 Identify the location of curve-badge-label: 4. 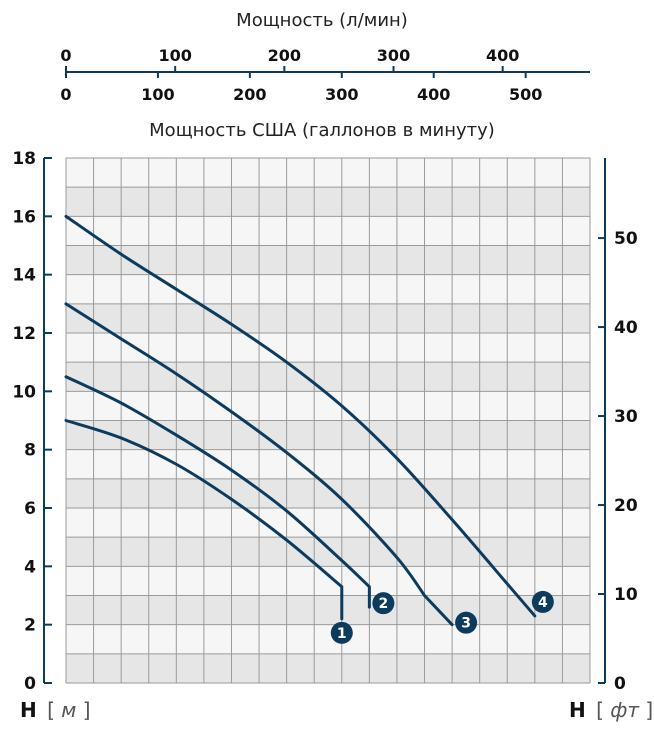
(543, 603).